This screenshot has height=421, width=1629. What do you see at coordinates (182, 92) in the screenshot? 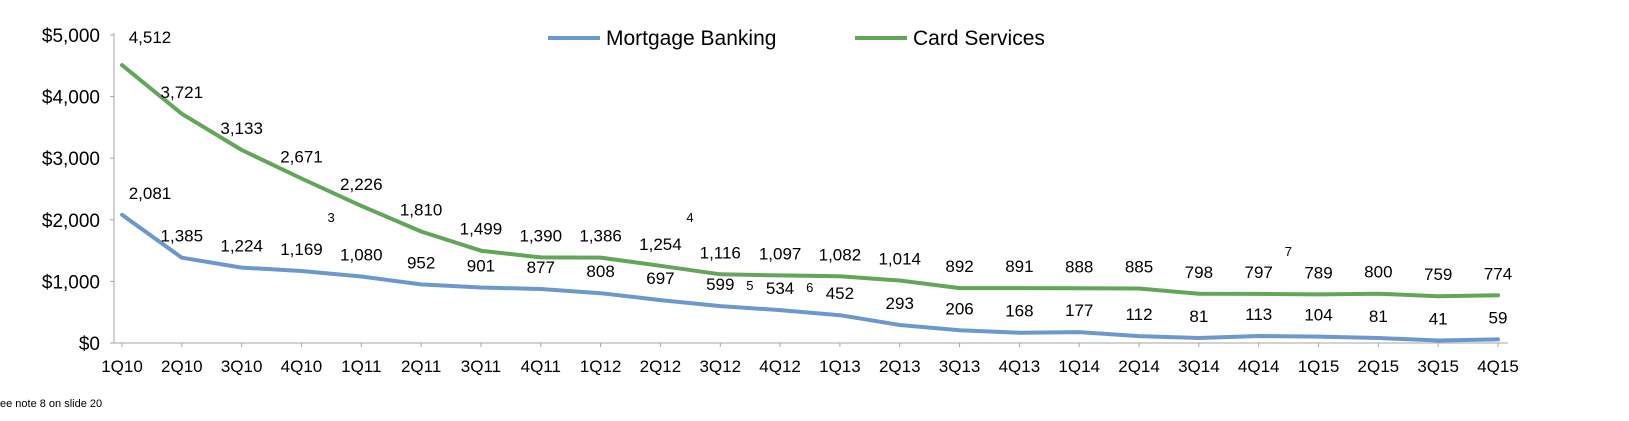
I see `card-data-label: 3,721` at bounding box center [182, 92].